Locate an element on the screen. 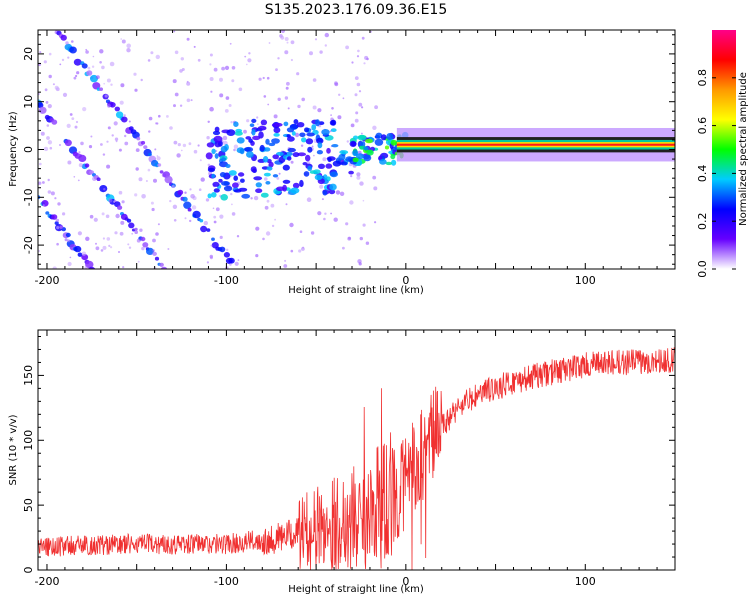 The image size is (750, 600). snr-x-tick-label: 0 is located at coordinates (405, 581).